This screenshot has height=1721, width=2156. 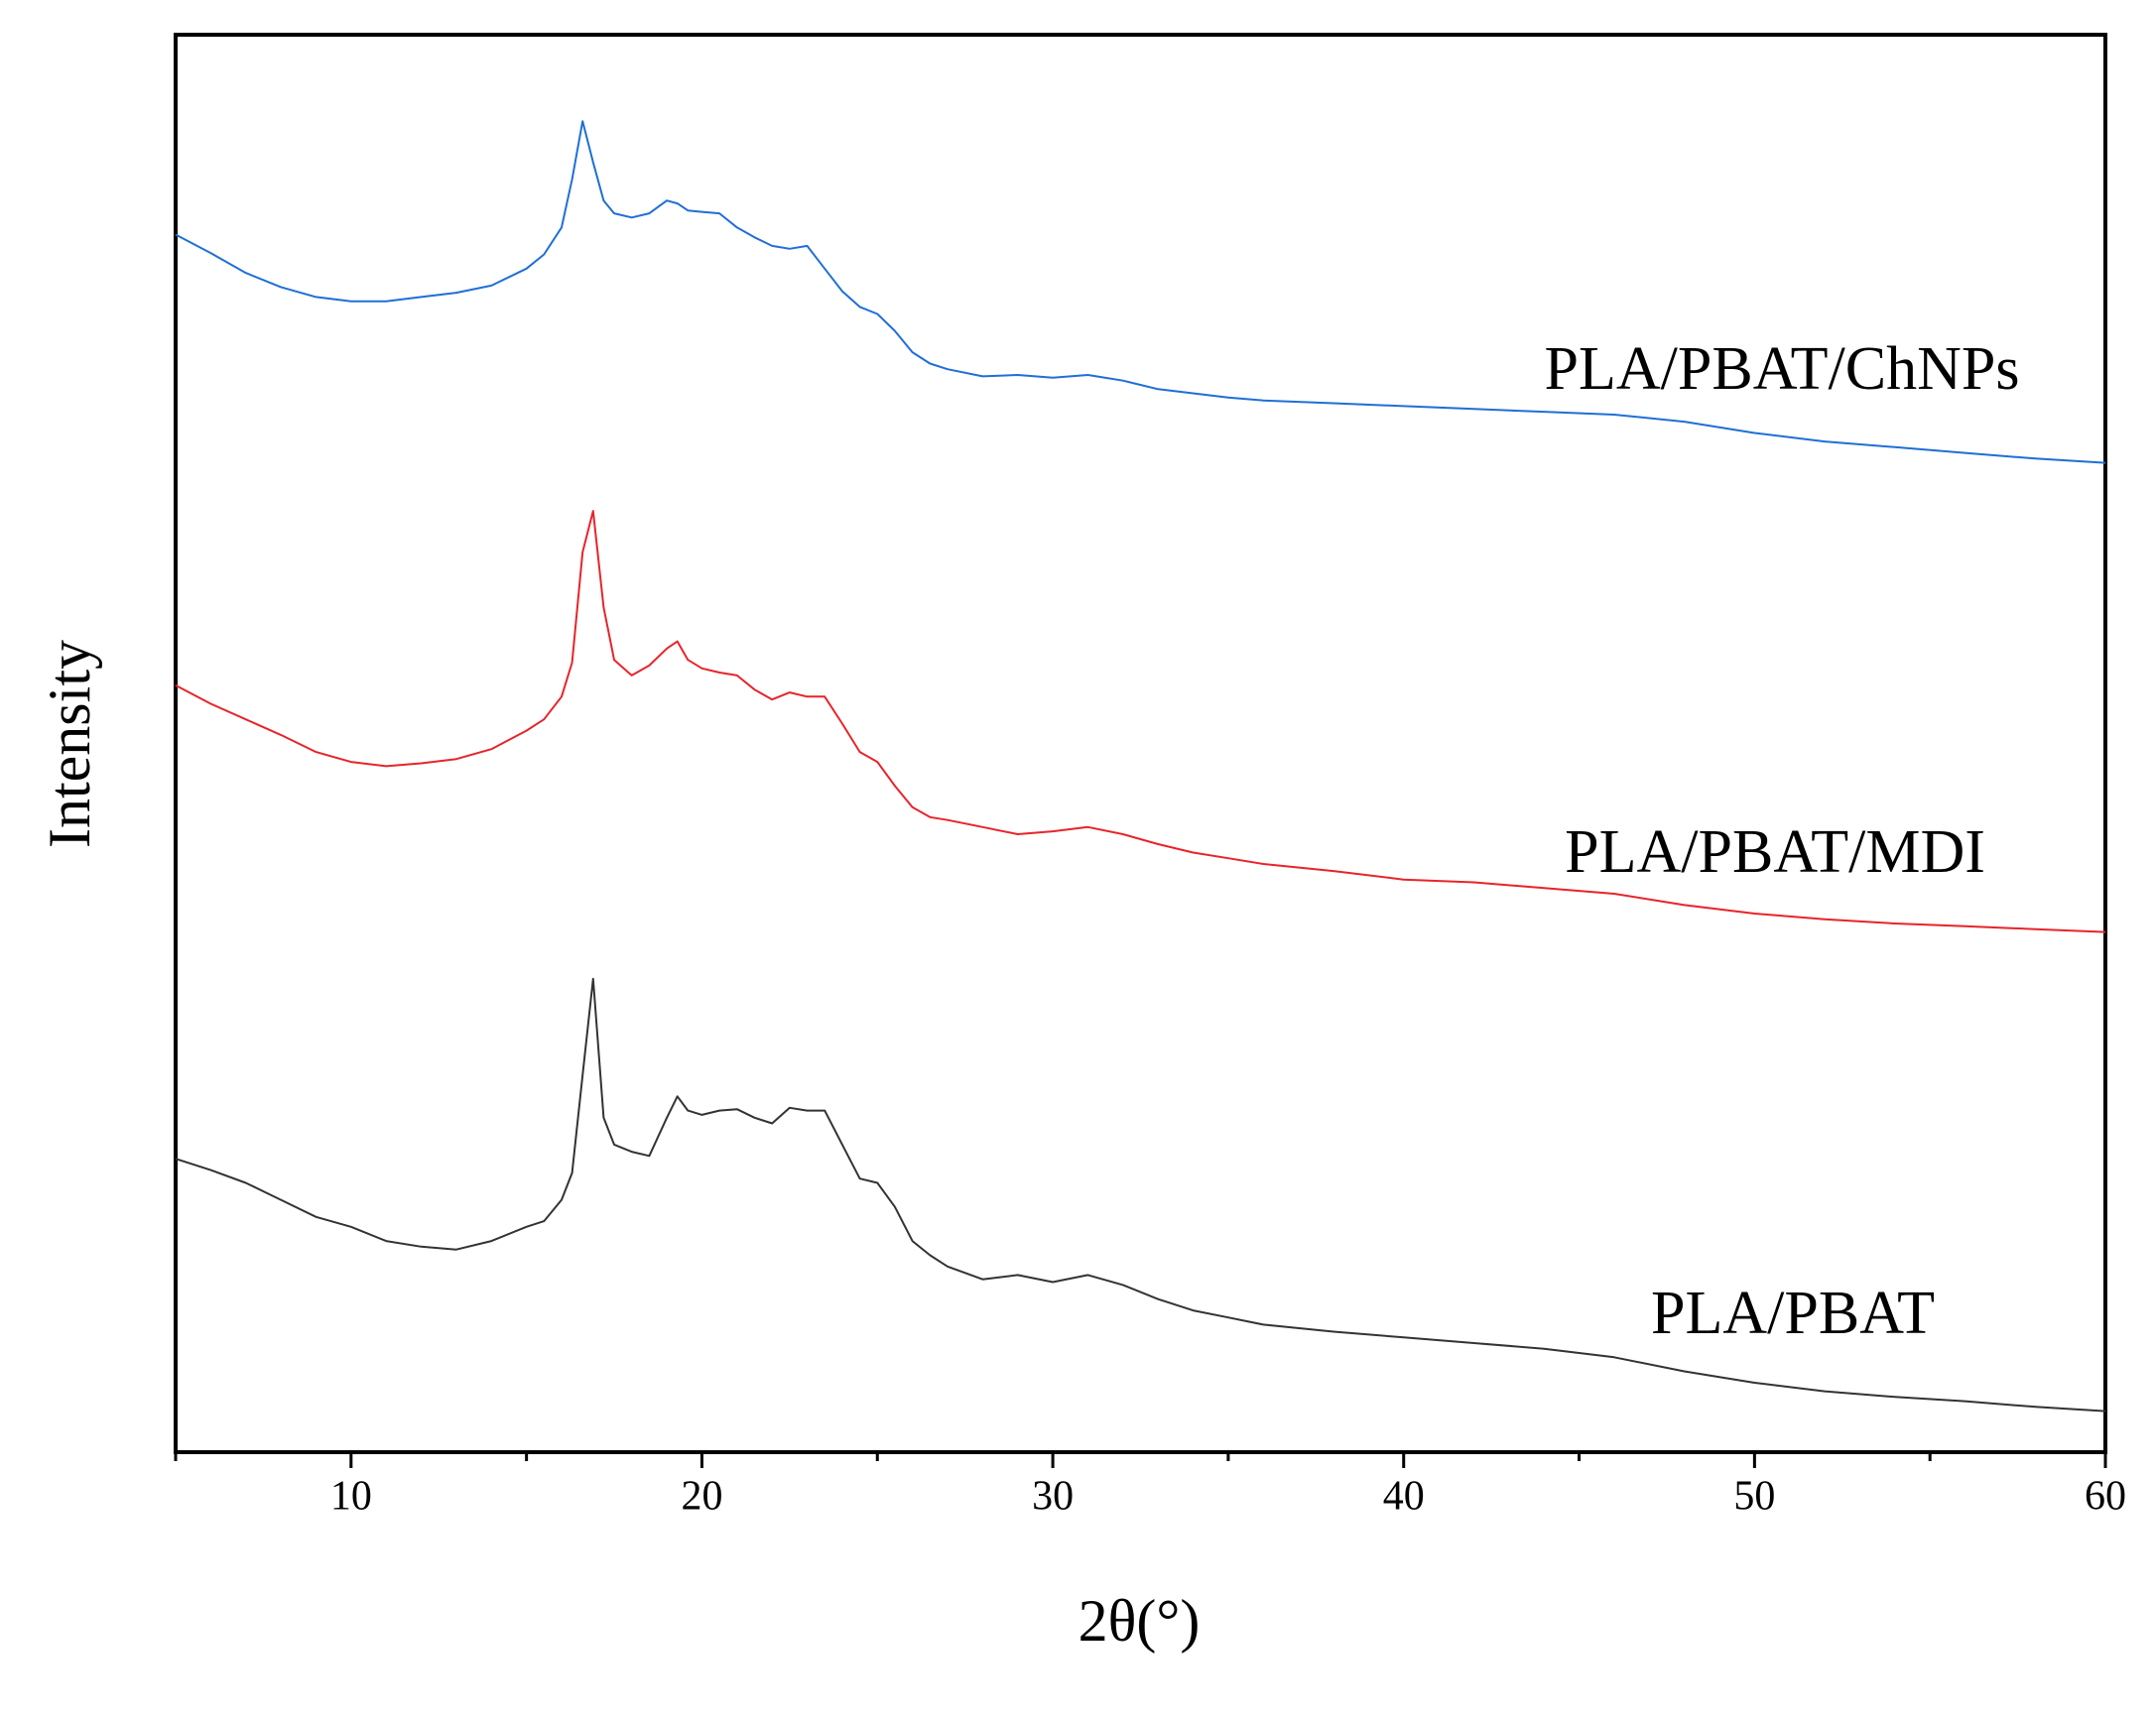 I want to click on x-tick-label: 60, so click(x=2105, y=1497).